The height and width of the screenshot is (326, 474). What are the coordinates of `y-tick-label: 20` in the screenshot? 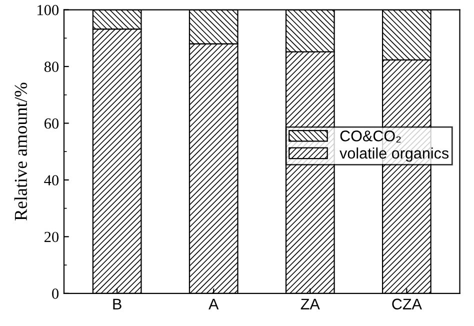 It's located at (51, 237).